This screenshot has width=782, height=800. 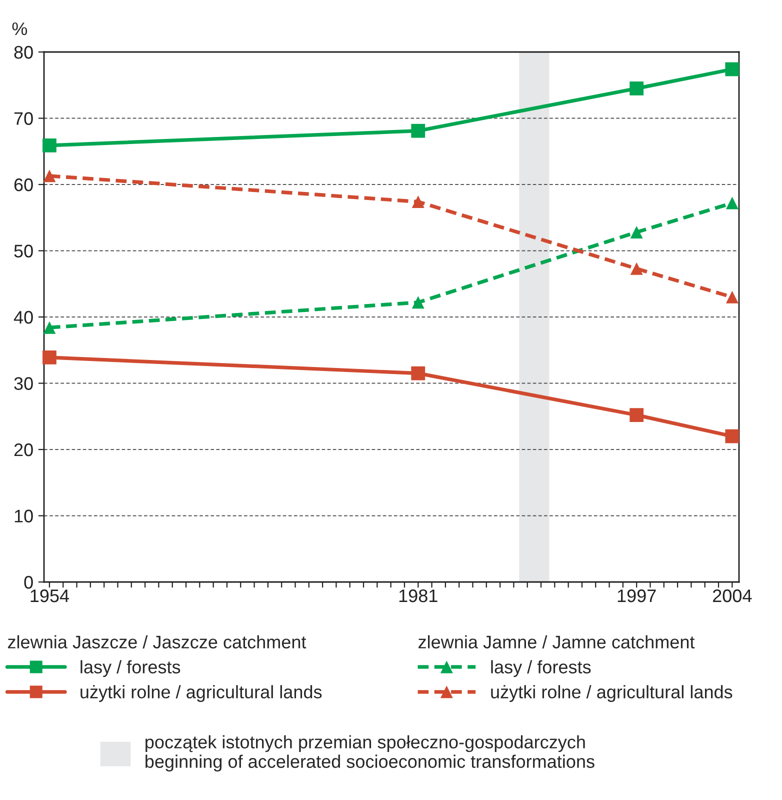 I want to click on x-tick-label: 1954, so click(x=50, y=595).